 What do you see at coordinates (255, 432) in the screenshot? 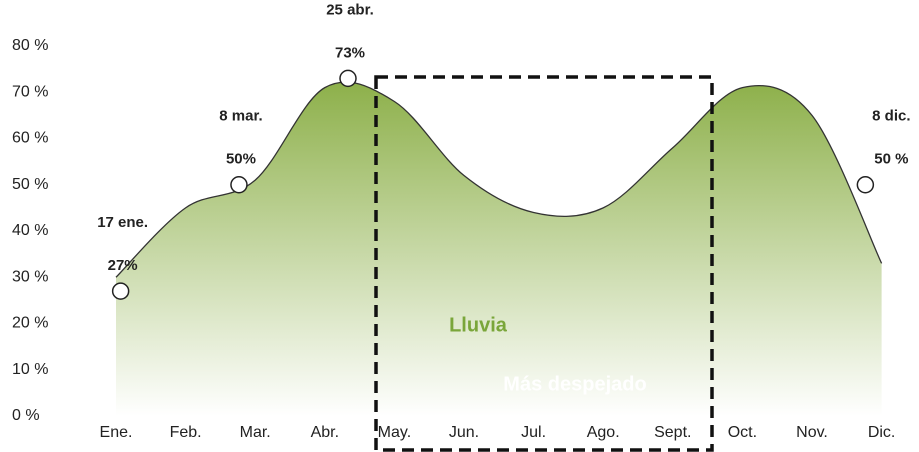
I see `x-tick-label: Mar.` at bounding box center [255, 432].